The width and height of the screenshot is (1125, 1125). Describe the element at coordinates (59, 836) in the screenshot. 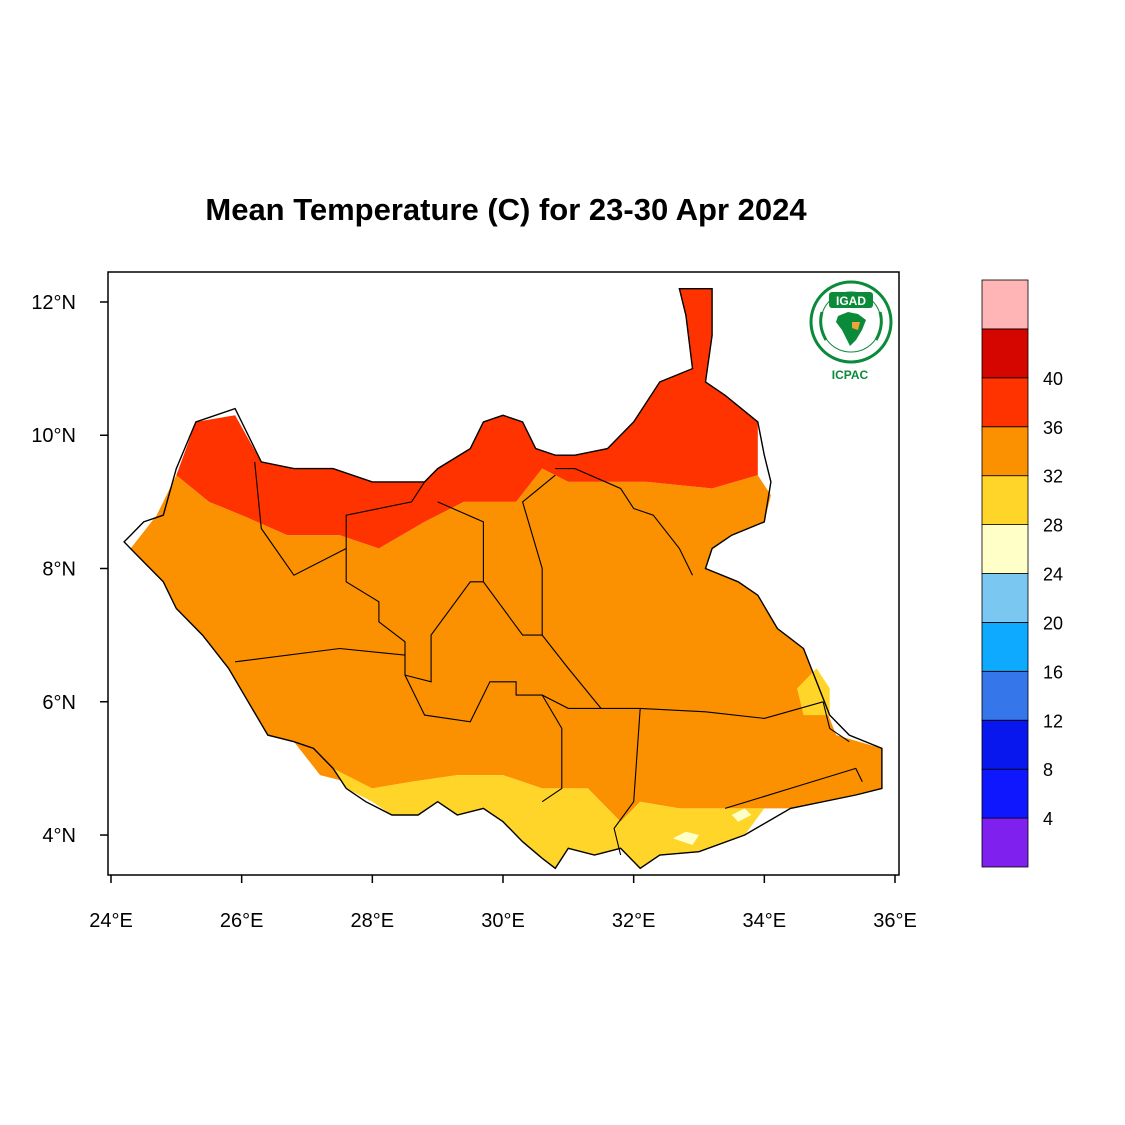

I see `y-tick-label: 4°N` at that location.